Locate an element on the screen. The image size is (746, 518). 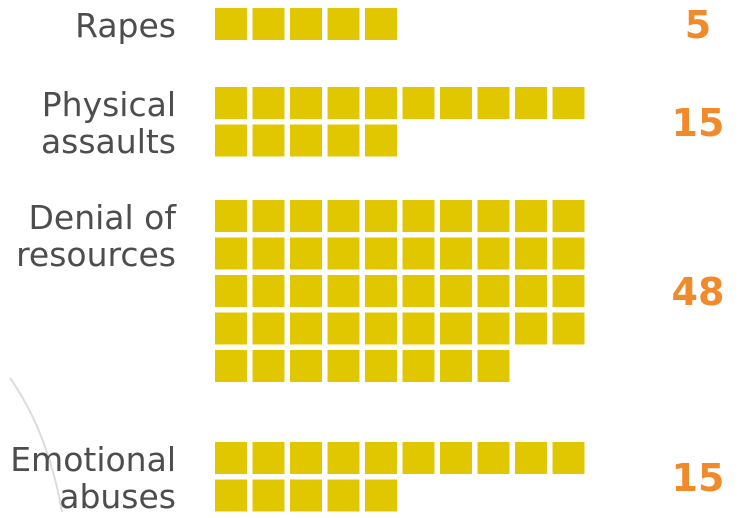
value-label: 48 is located at coordinates (698, 292).